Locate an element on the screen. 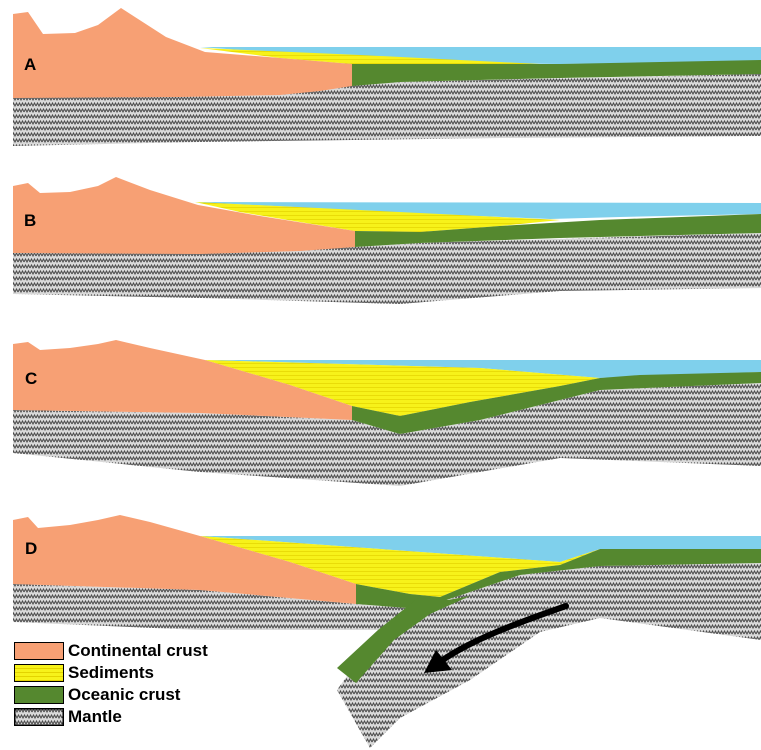 This screenshot has width=761, height=750. arrow-head-icon is located at coordinates (438, 661).